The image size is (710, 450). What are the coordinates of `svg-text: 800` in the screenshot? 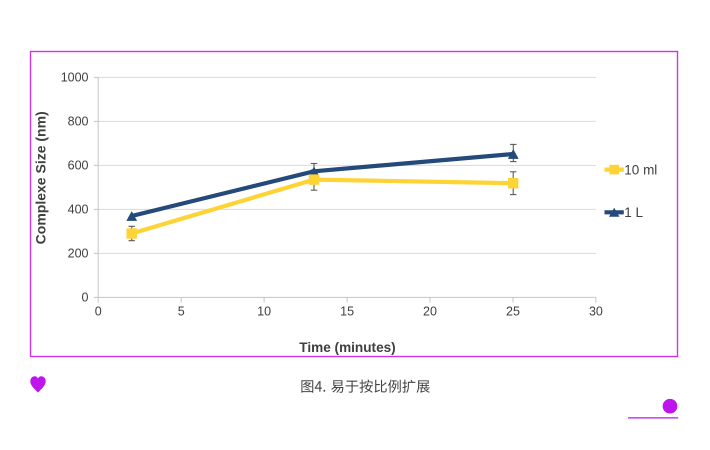 It's located at (78, 122).